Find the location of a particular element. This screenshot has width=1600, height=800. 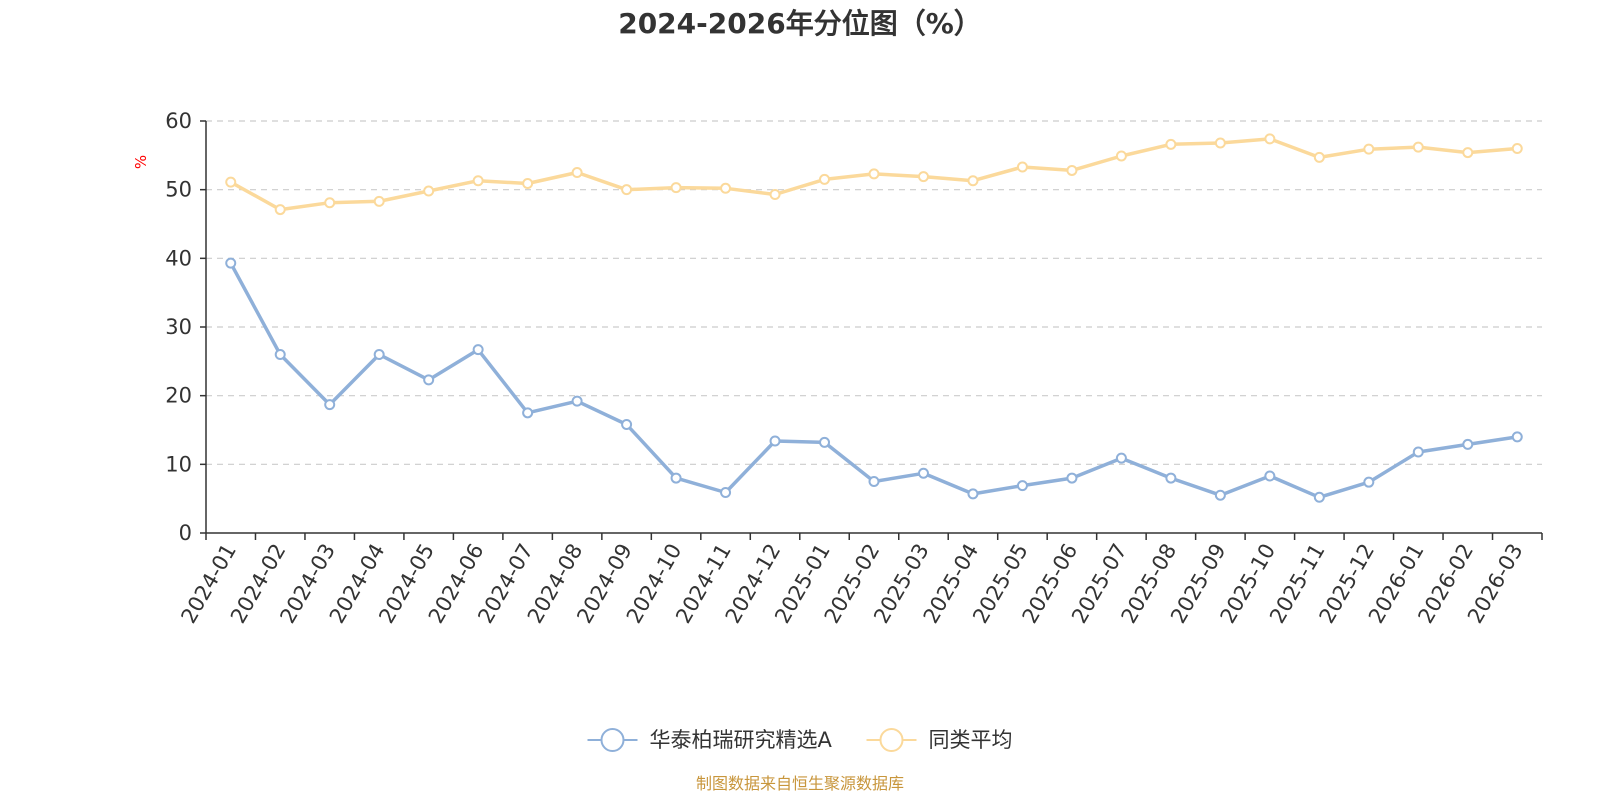

y-tick-label: 50 is located at coordinates (178, 190).